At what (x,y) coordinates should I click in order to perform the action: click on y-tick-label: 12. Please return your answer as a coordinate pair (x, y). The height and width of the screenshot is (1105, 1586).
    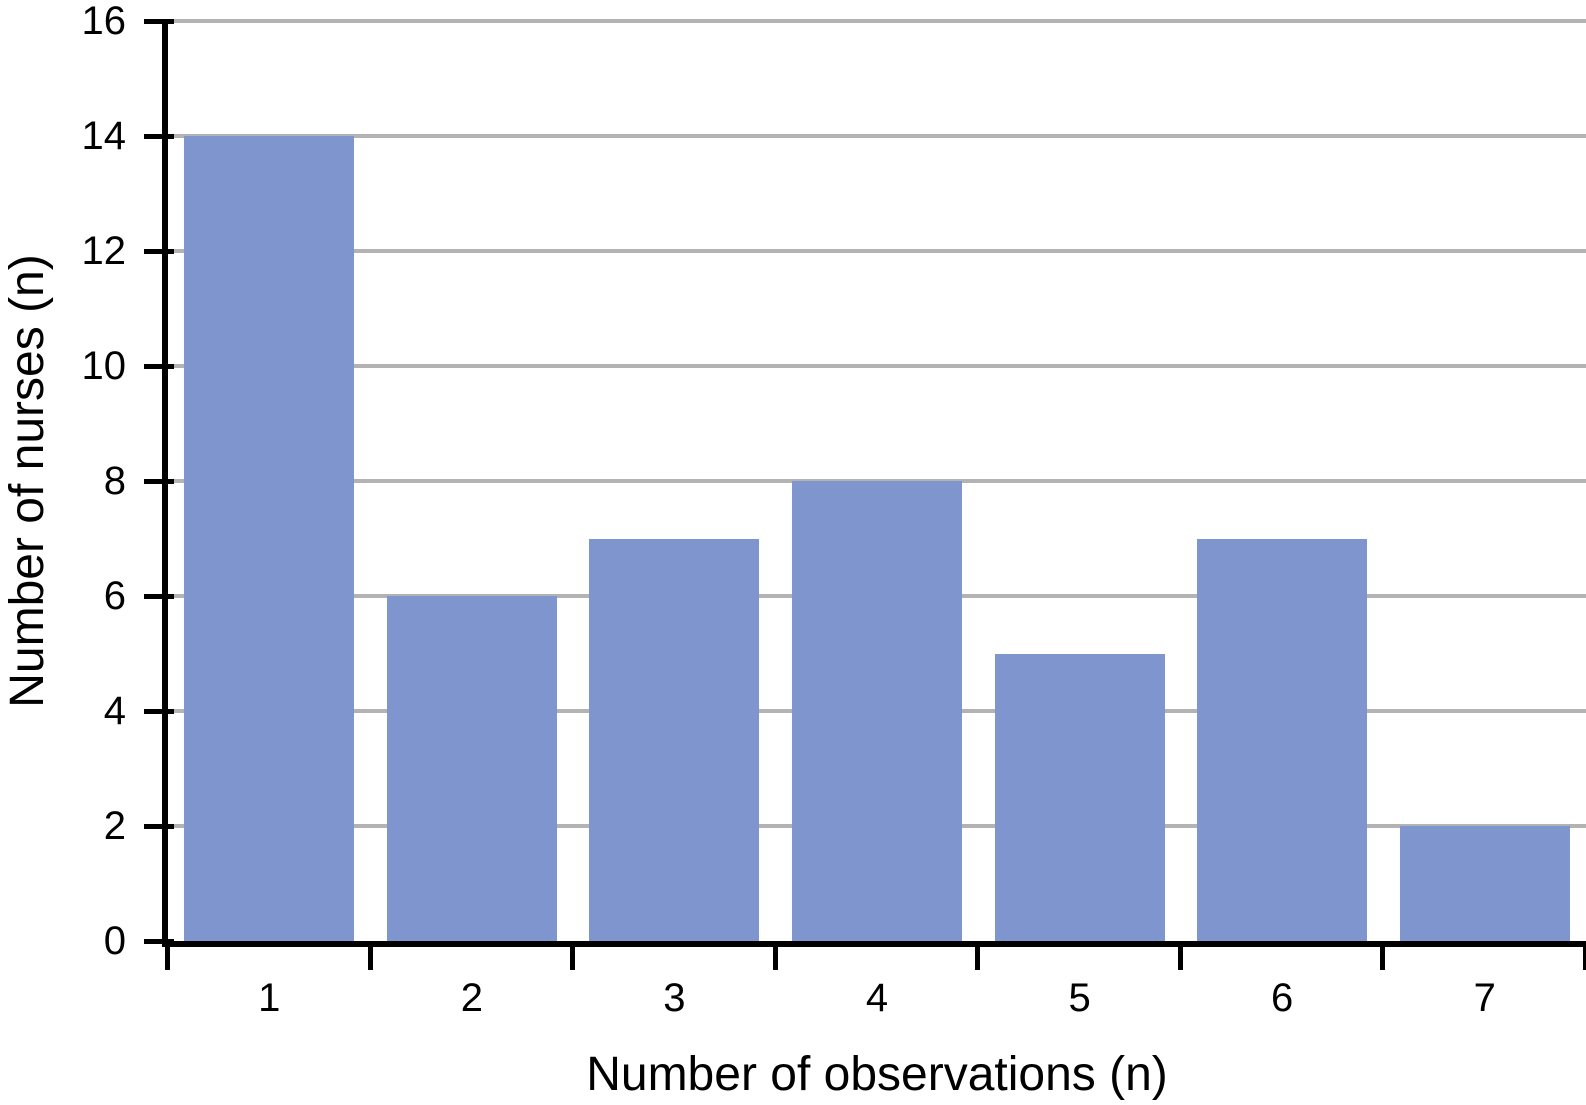
    Looking at the image, I should click on (104, 251).